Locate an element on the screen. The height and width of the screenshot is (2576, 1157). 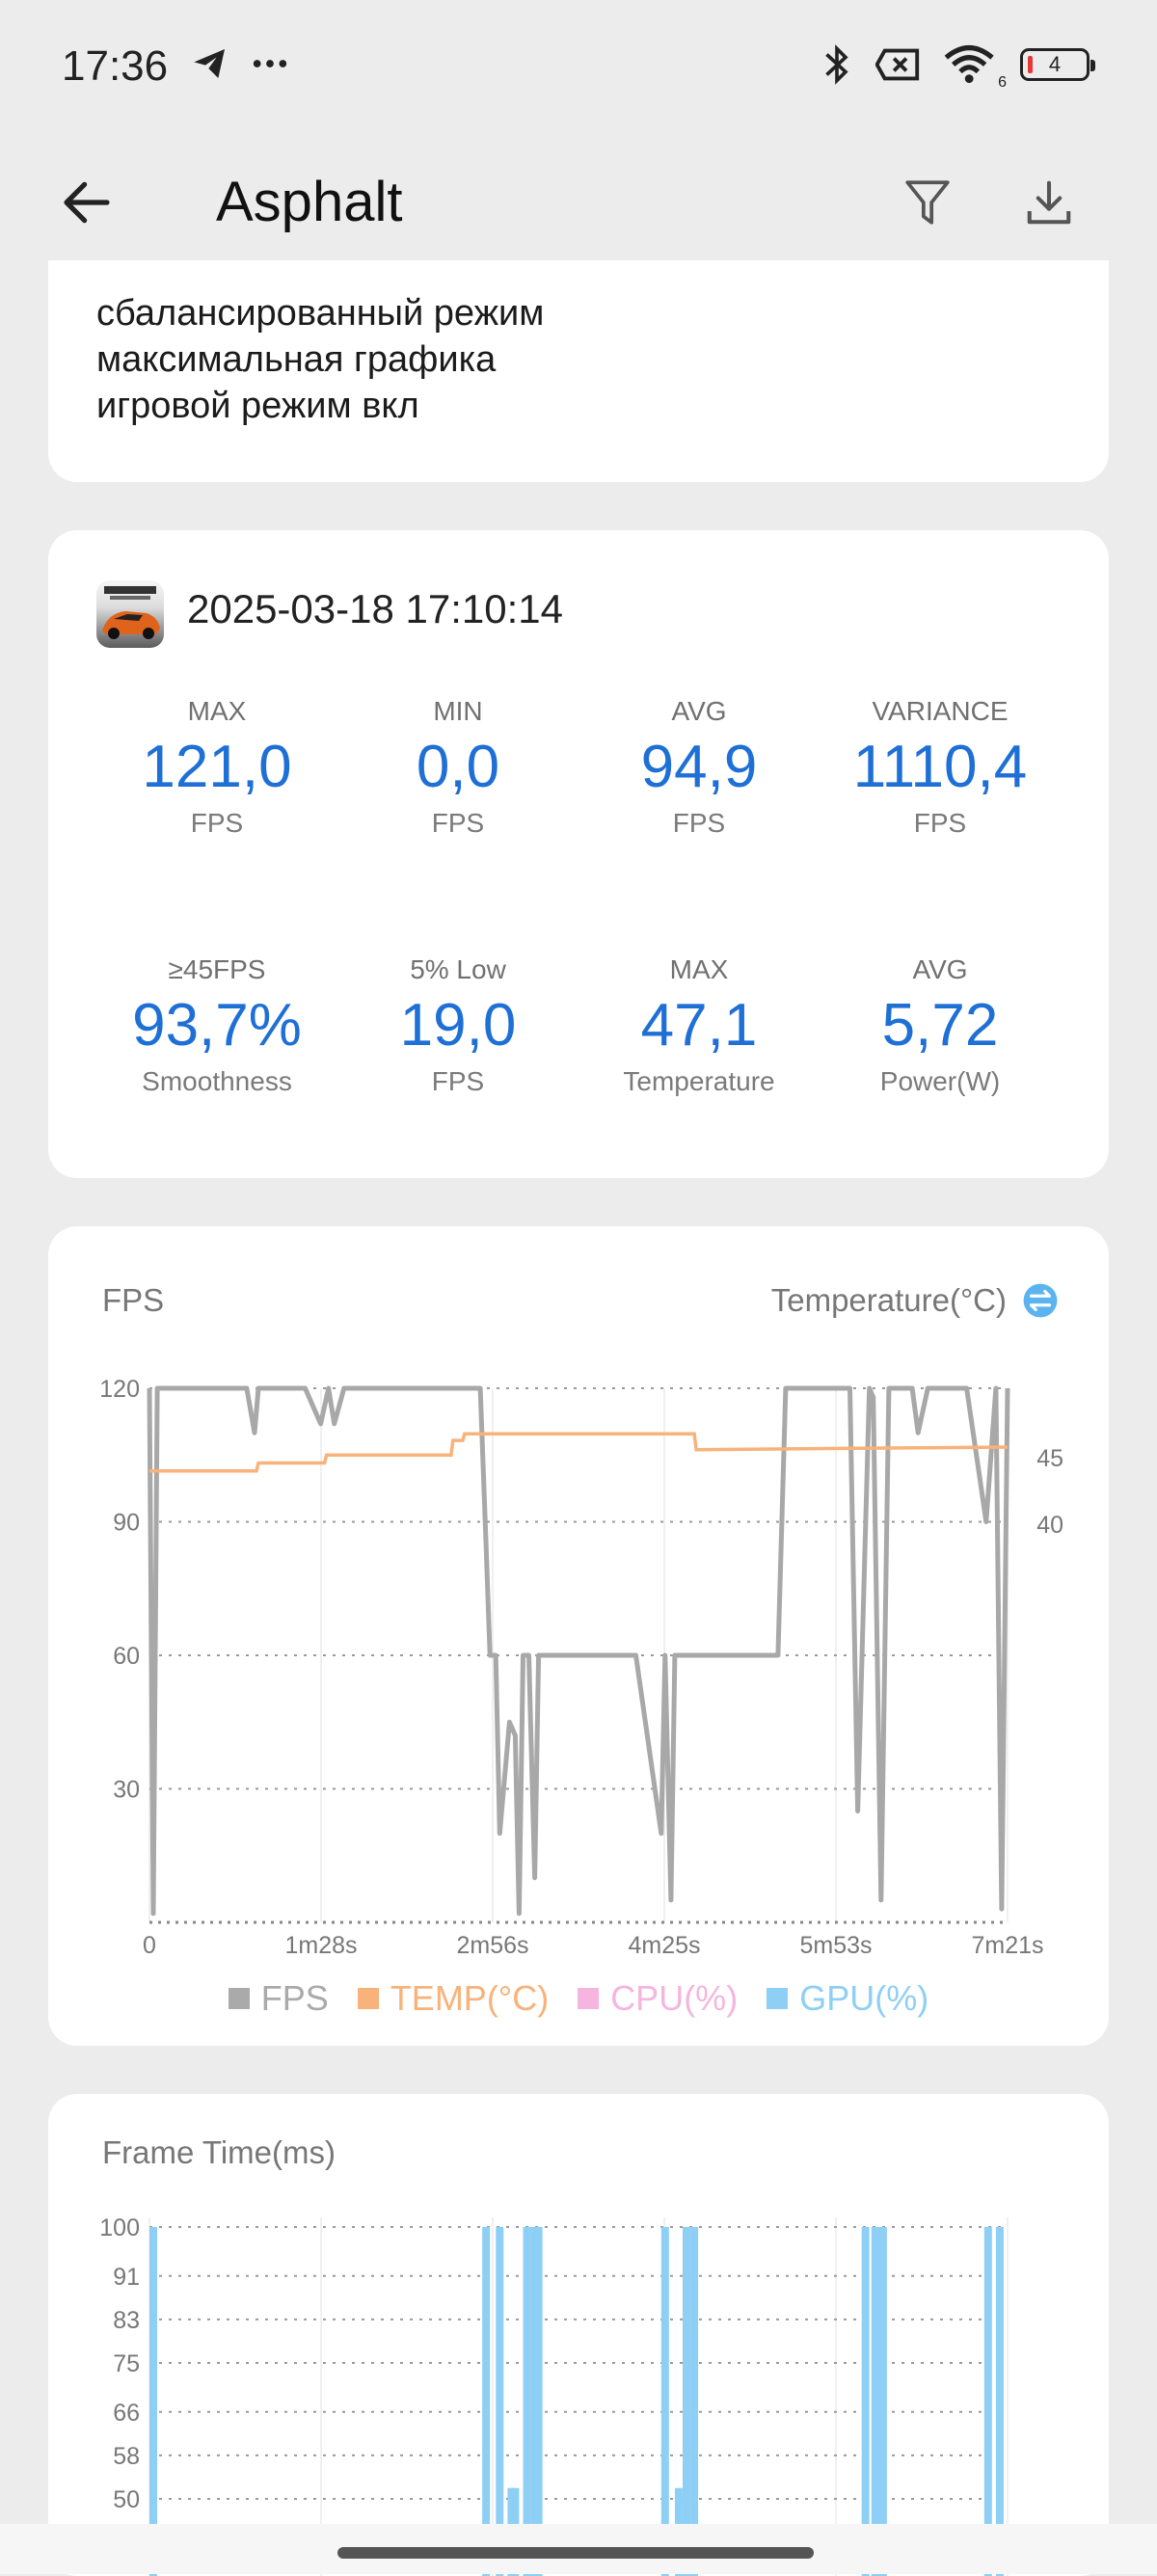
chart-legend: FPS TEMP(°C) CPU(%) GPU(%) is located at coordinates (578, 1999).